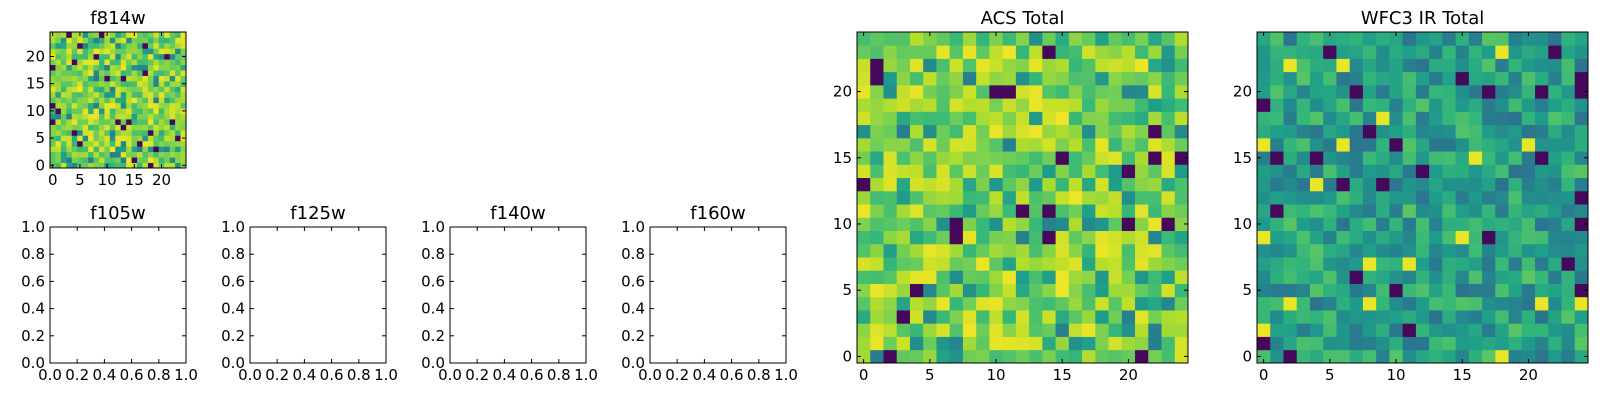 The width and height of the screenshot is (1600, 400). Describe the element at coordinates (517, 213) in the screenshot. I see `chart-title-f140w: f140w` at that location.